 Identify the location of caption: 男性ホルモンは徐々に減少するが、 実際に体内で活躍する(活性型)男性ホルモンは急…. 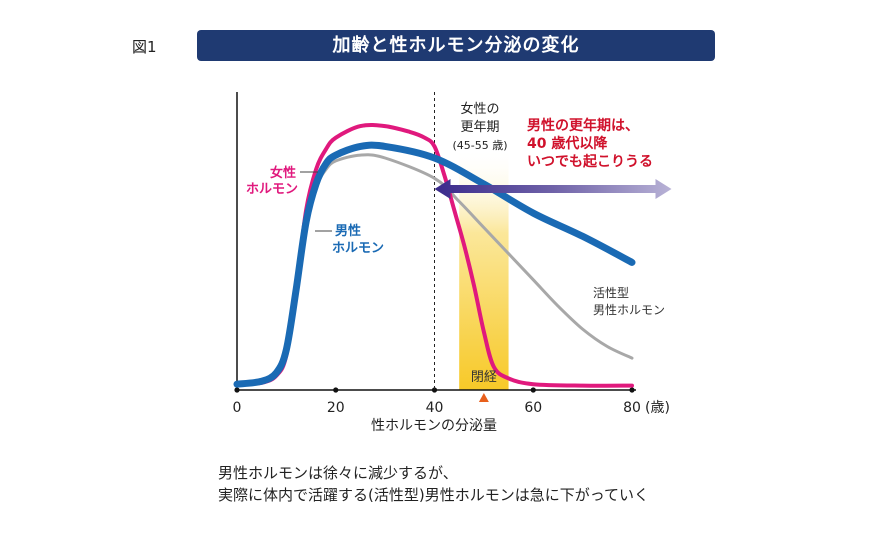
(433, 484).